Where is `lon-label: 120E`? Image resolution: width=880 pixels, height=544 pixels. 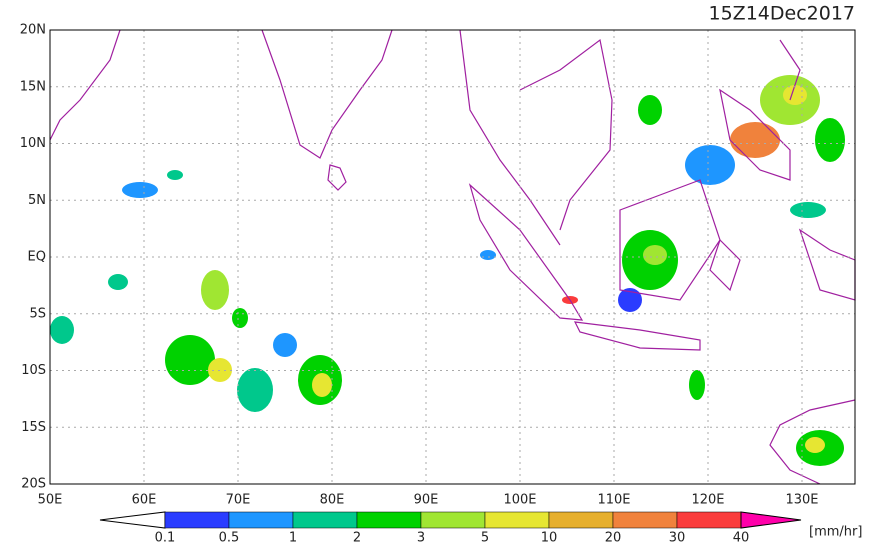
lon-label: 120E is located at coordinates (707, 500).